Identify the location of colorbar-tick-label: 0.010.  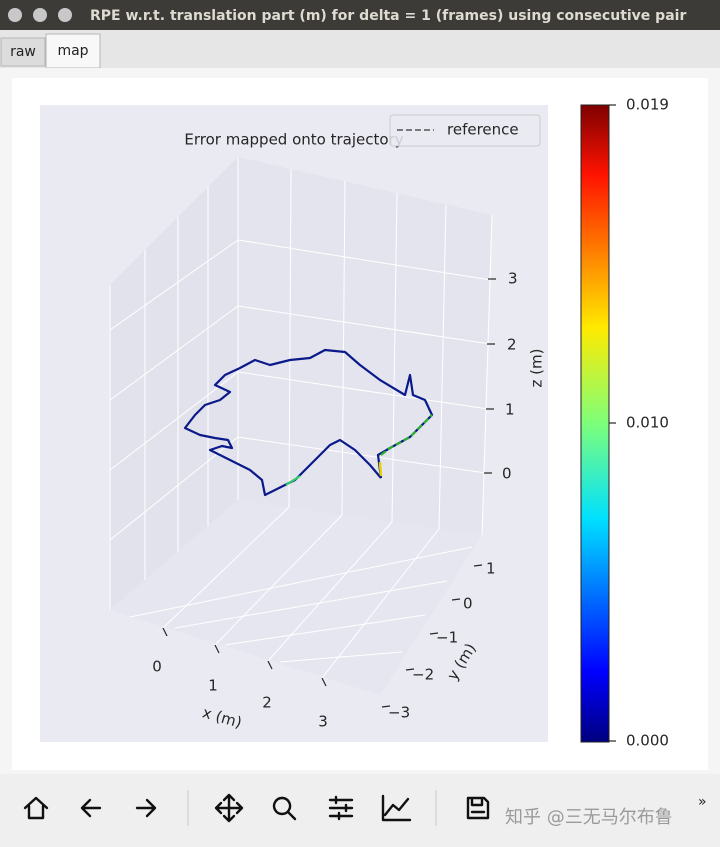
(647, 423).